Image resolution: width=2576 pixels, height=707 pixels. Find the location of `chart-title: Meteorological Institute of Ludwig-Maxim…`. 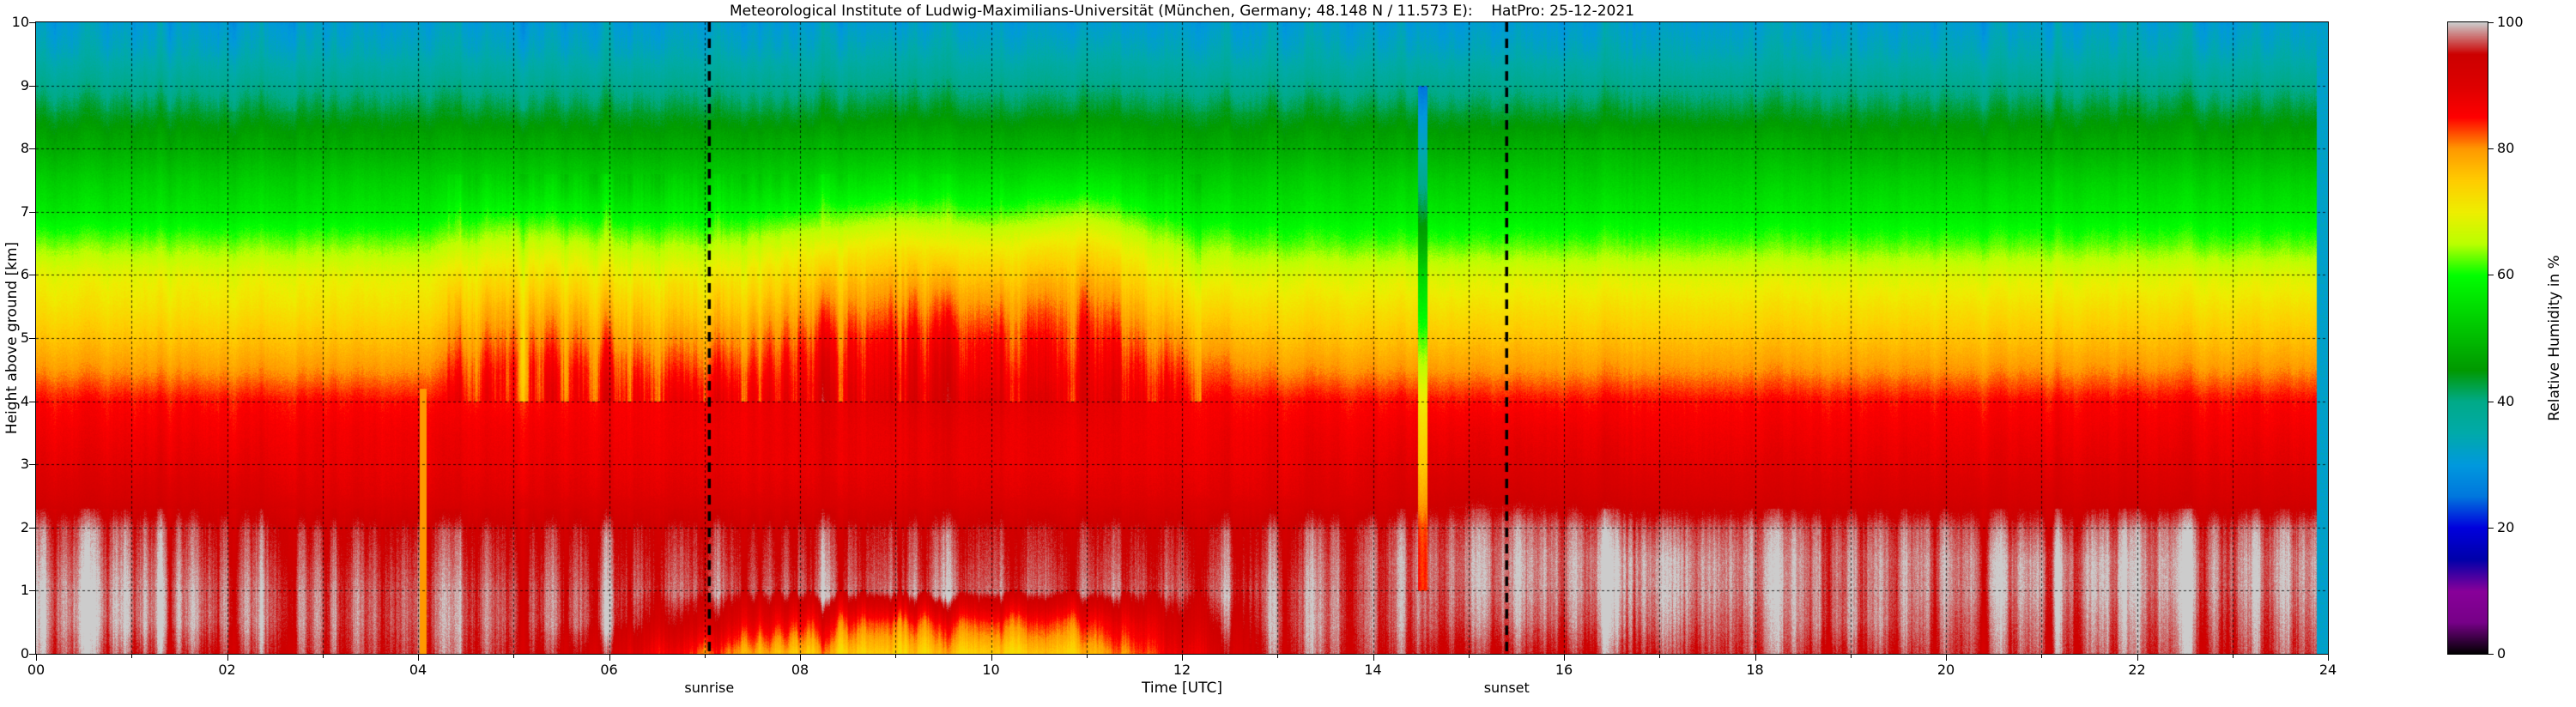

chart-title: Meteorological Institute of Ludwig-Maxim… is located at coordinates (1182, 11).